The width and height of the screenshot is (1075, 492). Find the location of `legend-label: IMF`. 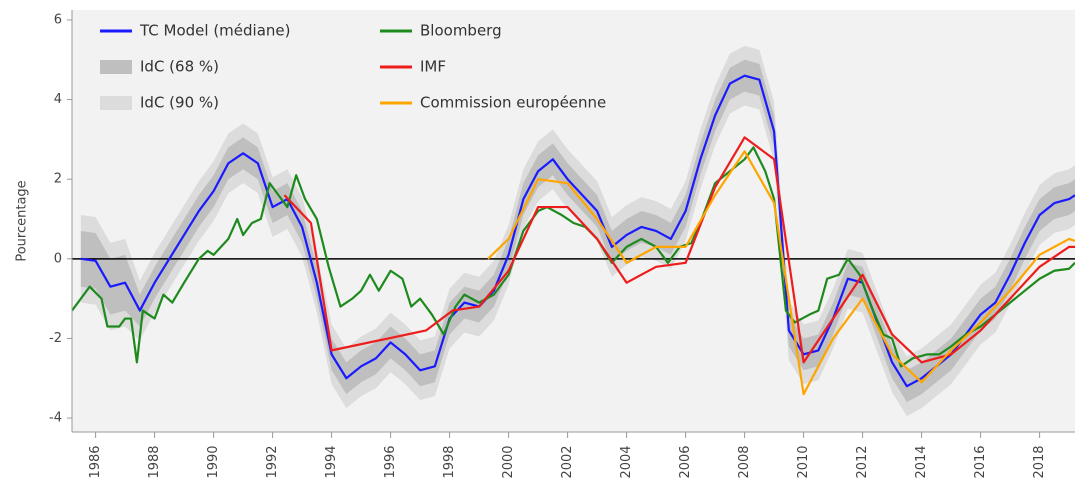

legend-label: IMF is located at coordinates (433, 67).